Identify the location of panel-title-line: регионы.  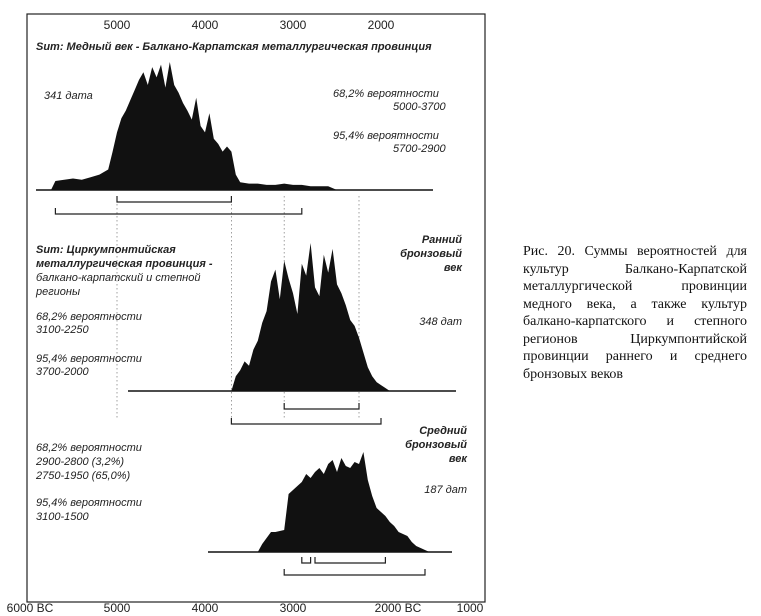
(57, 292).